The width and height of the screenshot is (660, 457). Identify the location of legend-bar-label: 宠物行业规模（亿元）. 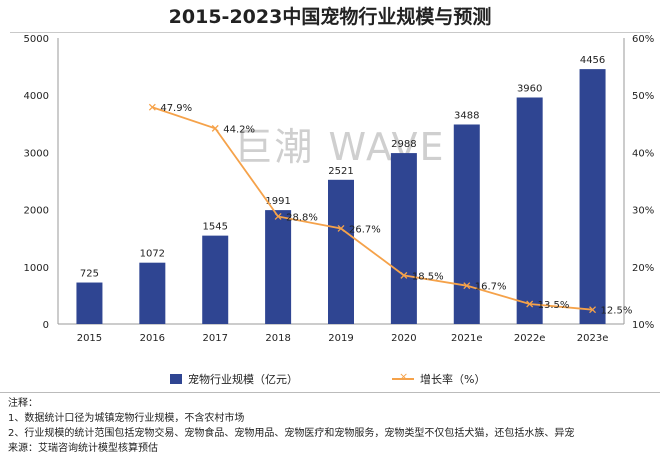
(243, 379).